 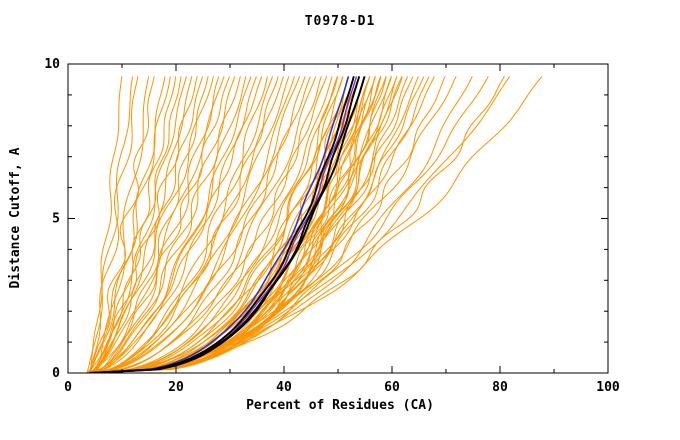 I want to click on x-tick-label: 40, so click(x=284, y=387).